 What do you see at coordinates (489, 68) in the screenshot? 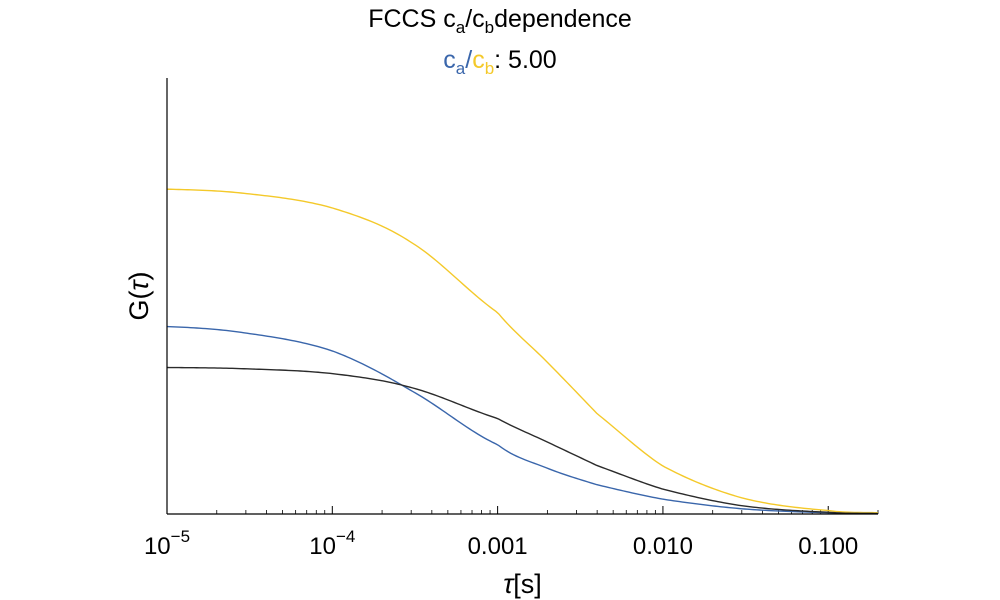
I see `ratio-c-b-subscript: b` at bounding box center [489, 68].